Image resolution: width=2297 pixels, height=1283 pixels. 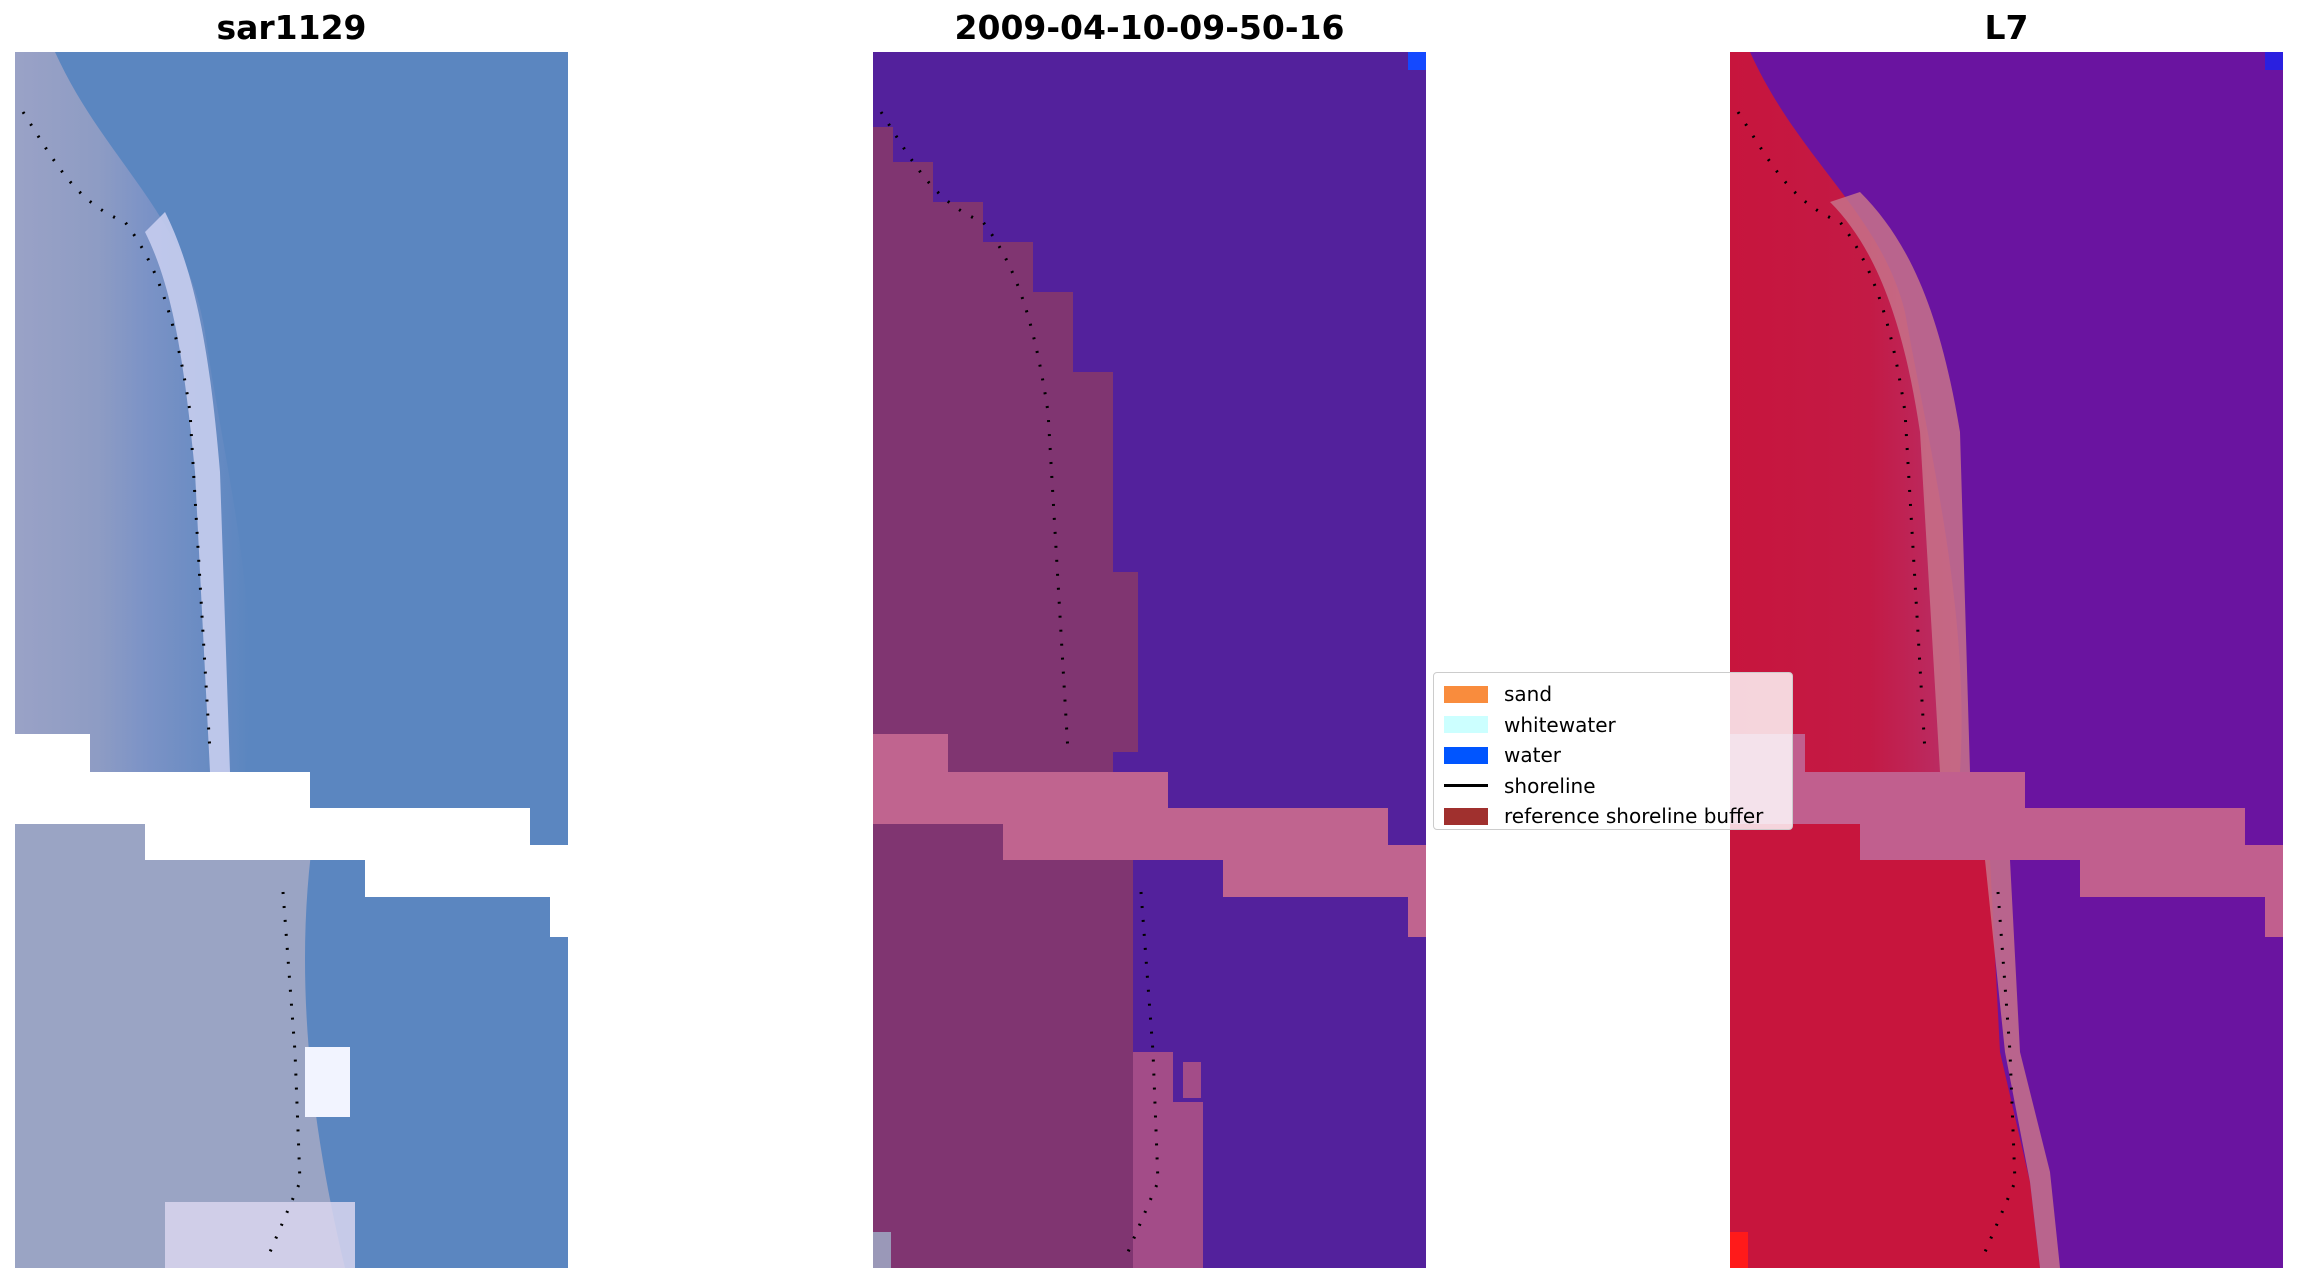 I want to click on panel-title-rgb: sar1129, so click(x=291, y=27).